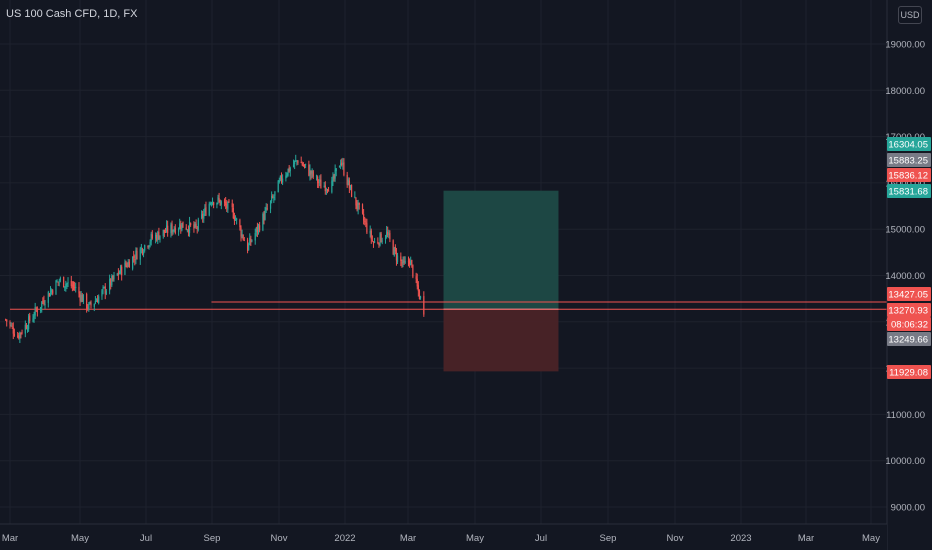 The width and height of the screenshot is (932, 550). What do you see at coordinates (871, 538) in the screenshot?
I see `time-tick-label: May` at bounding box center [871, 538].